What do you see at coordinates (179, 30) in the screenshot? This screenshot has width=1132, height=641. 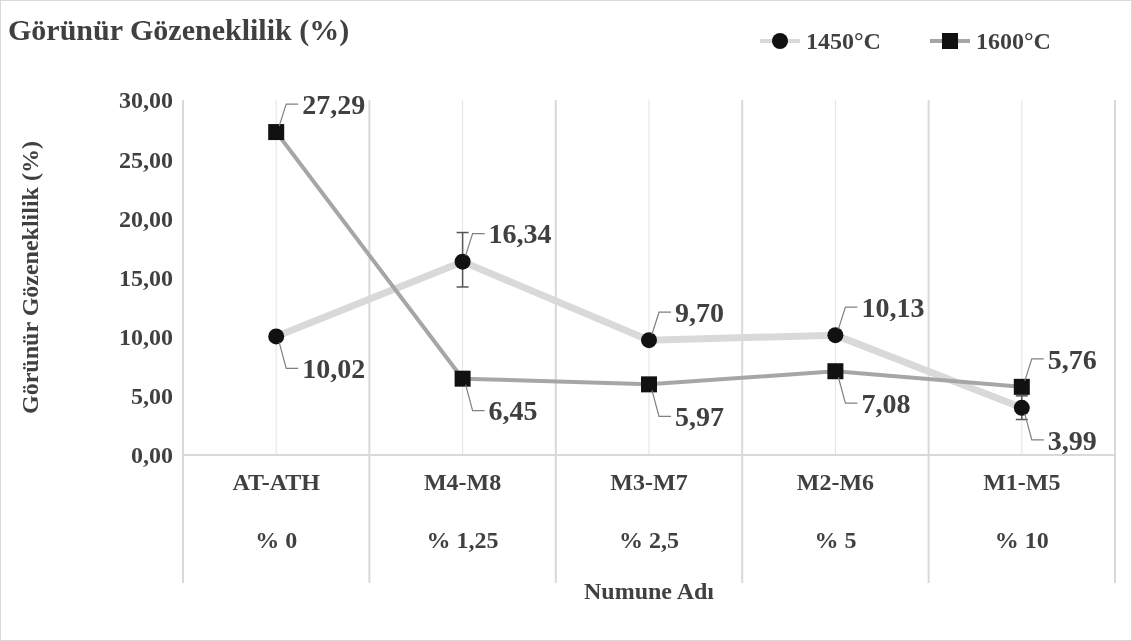 I see `chart-title: Görünür Gözeneklilik (%)` at bounding box center [179, 30].